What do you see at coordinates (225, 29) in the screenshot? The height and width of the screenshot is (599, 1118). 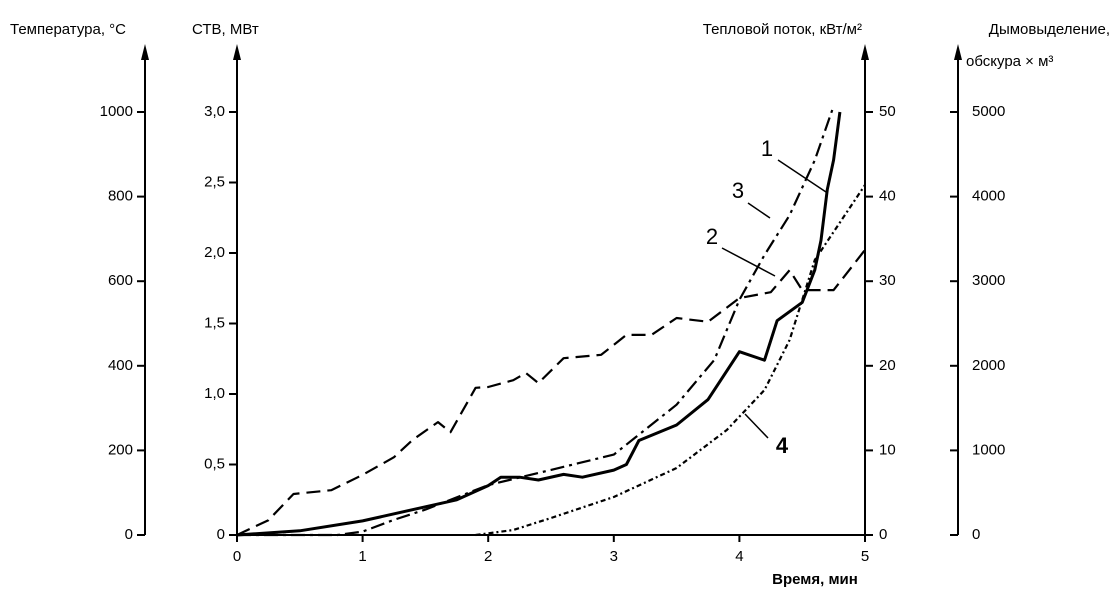 I see `axis-title: СТВ, МВт` at bounding box center [225, 29].